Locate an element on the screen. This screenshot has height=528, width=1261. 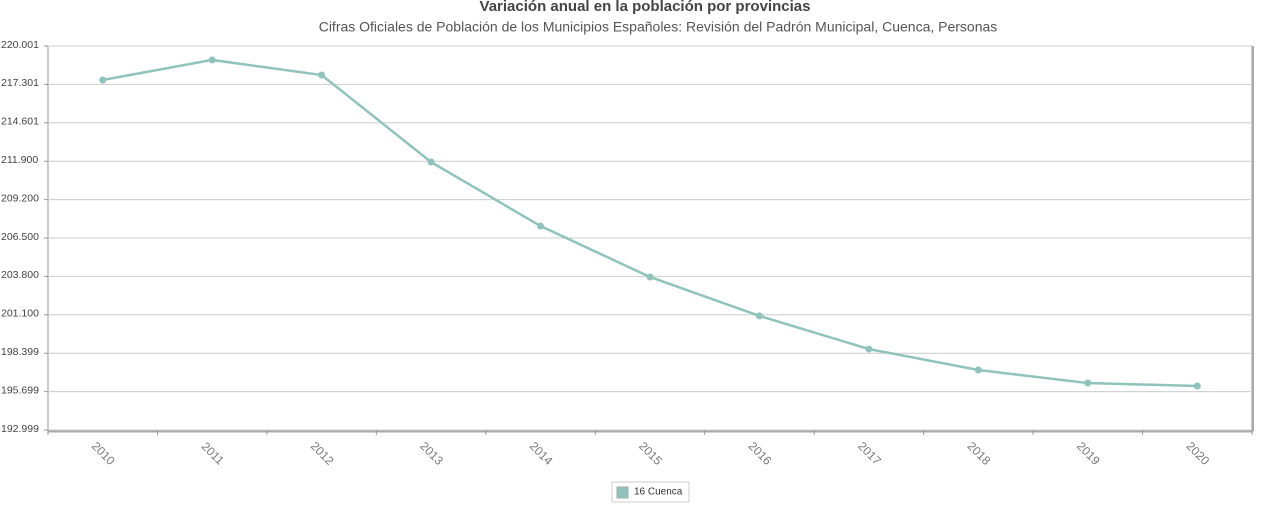
x-tick-label: 2020 is located at coordinates (1197, 453).